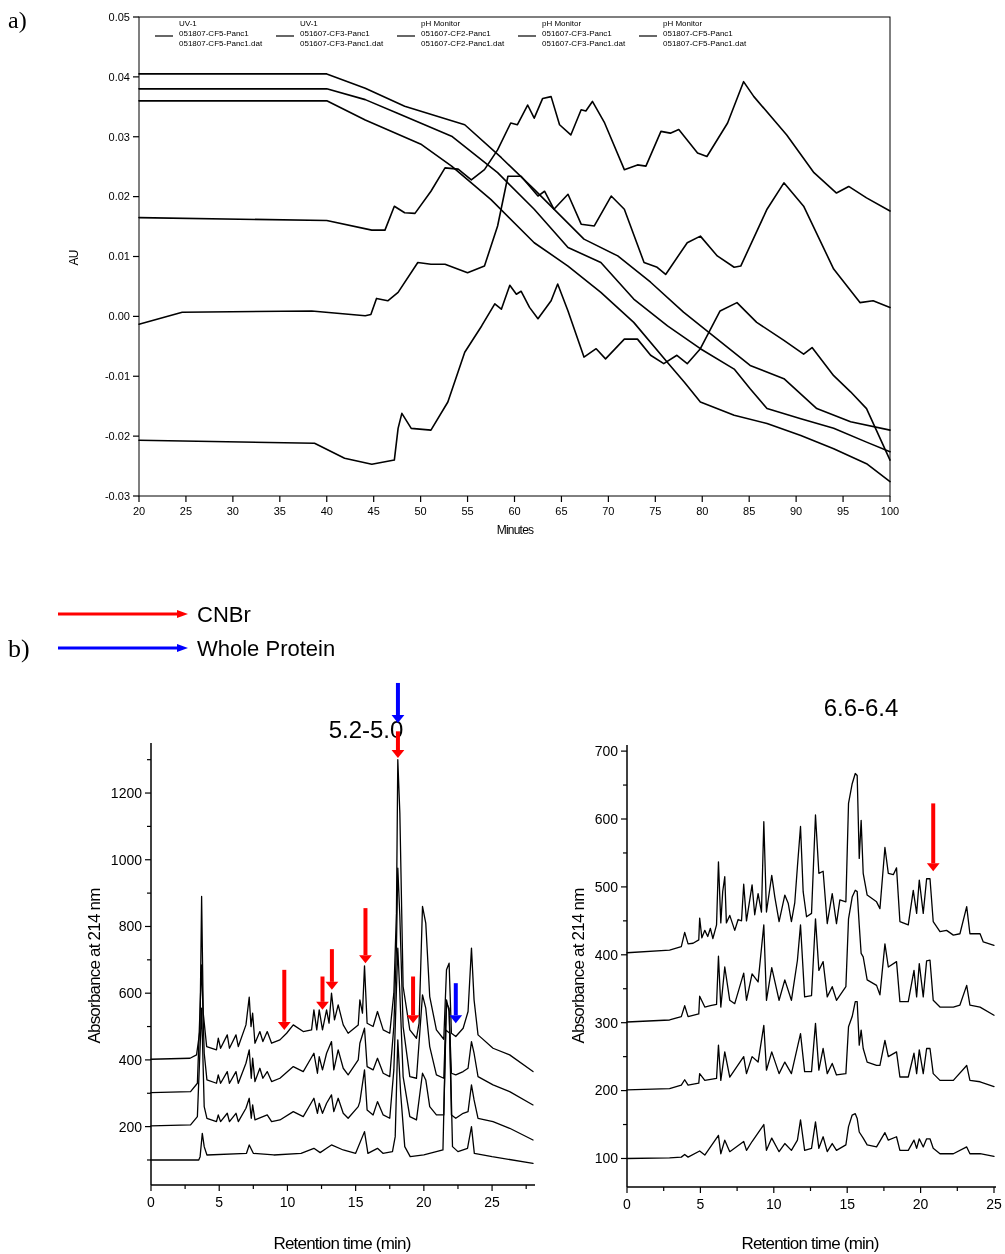 This screenshot has height=1254, width=1005. What do you see at coordinates (749, 511) in the screenshot?
I see `x-tick-label: 85` at bounding box center [749, 511].